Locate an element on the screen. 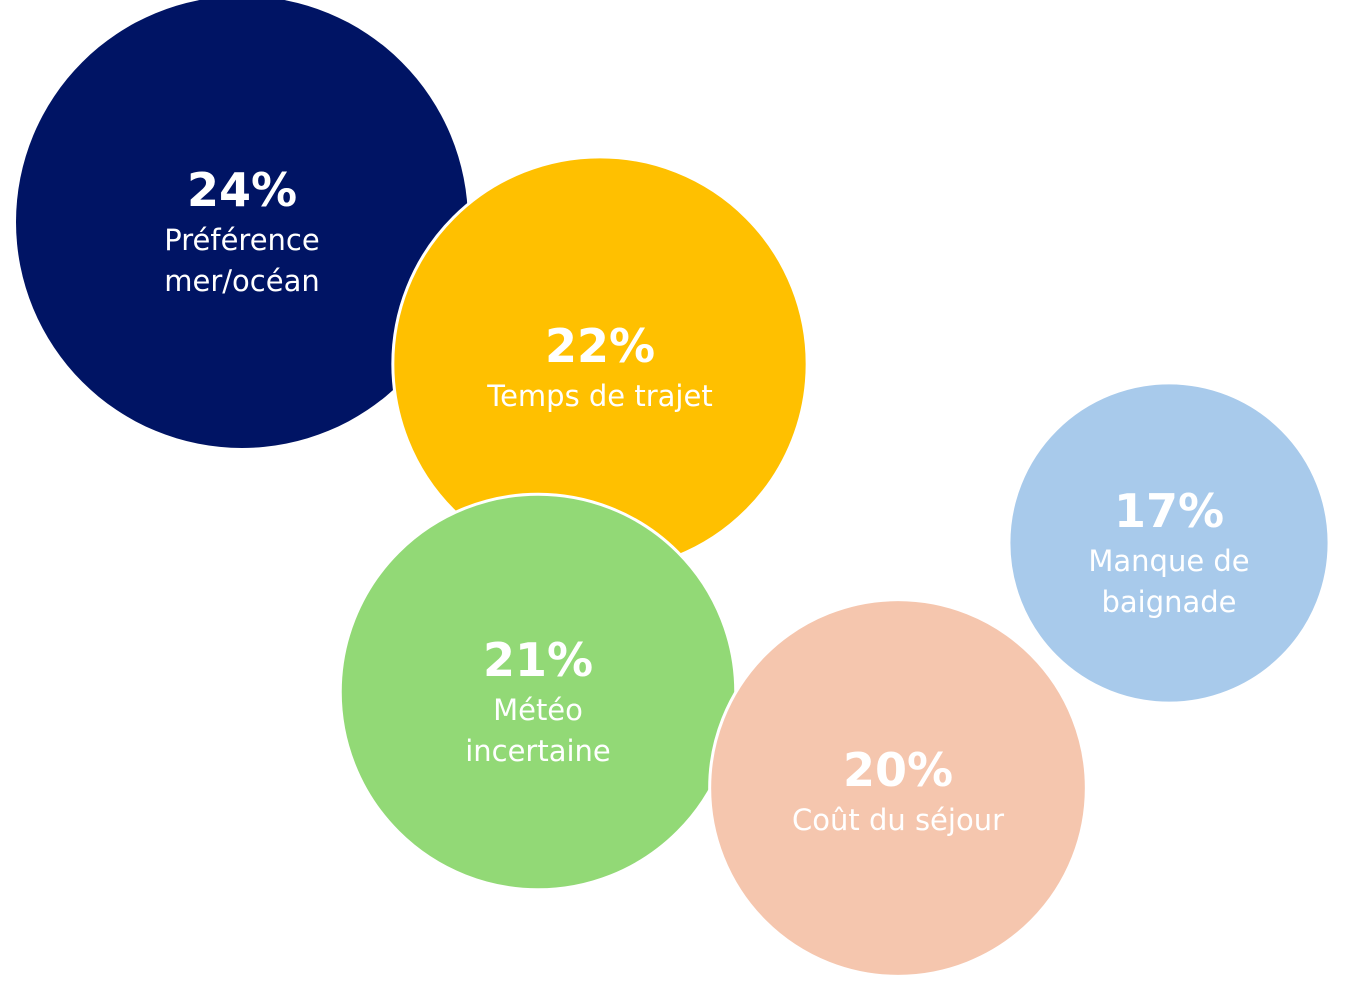  bubble-percent: 22% is located at coordinates (600, 346).